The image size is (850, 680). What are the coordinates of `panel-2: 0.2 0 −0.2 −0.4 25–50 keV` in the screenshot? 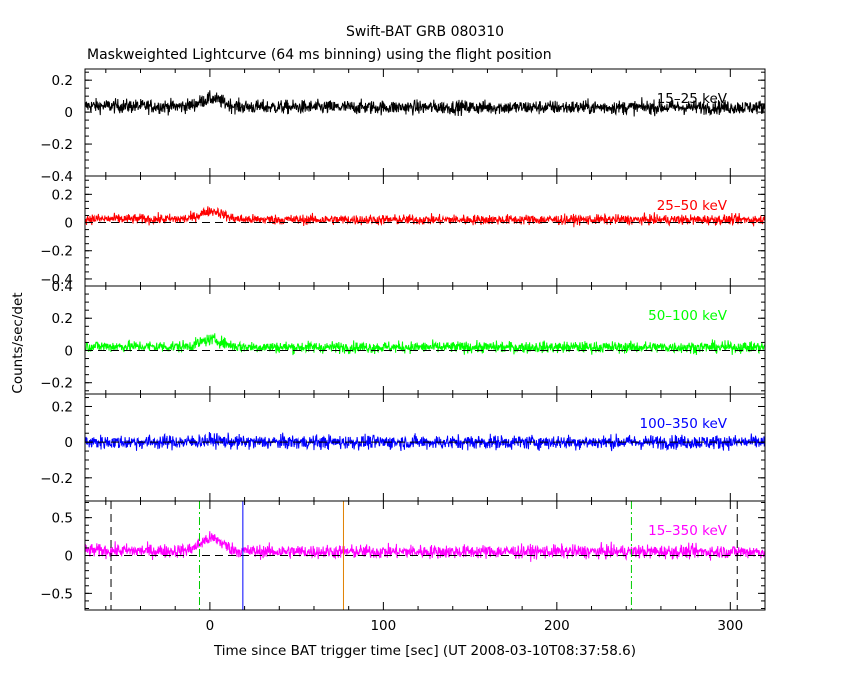 It's located at (403, 231).